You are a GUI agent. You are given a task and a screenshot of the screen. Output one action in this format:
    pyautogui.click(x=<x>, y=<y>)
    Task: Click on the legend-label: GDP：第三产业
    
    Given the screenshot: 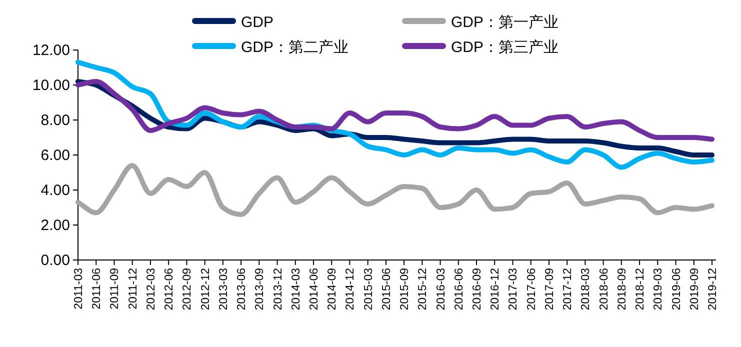 What is the action you would take?
    pyautogui.click(x=505, y=47)
    